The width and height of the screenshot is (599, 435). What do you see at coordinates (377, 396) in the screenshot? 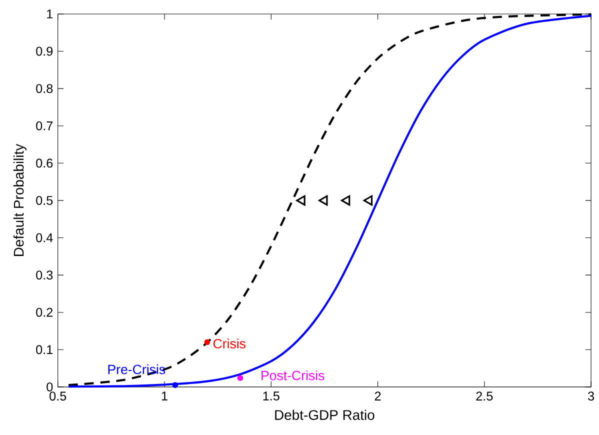
I see `x-tick-label: 2` at bounding box center [377, 396].